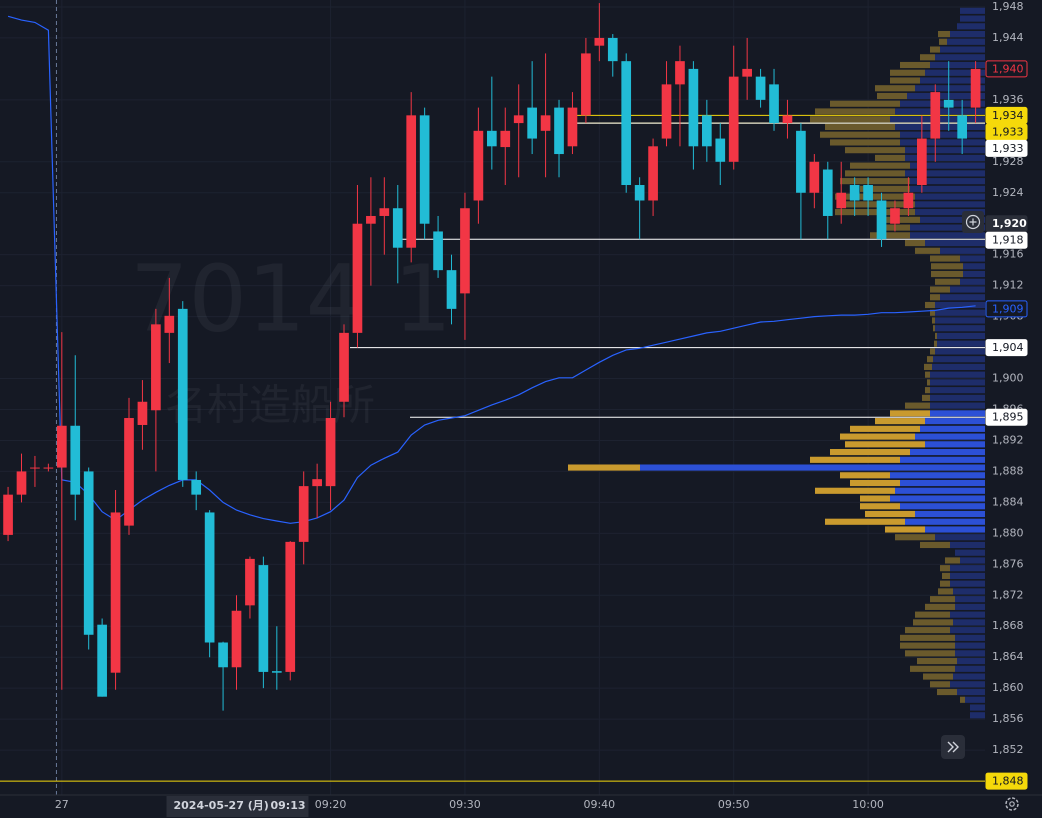 The image size is (1042, 818). I want to click on add-button, so click(973, 222).